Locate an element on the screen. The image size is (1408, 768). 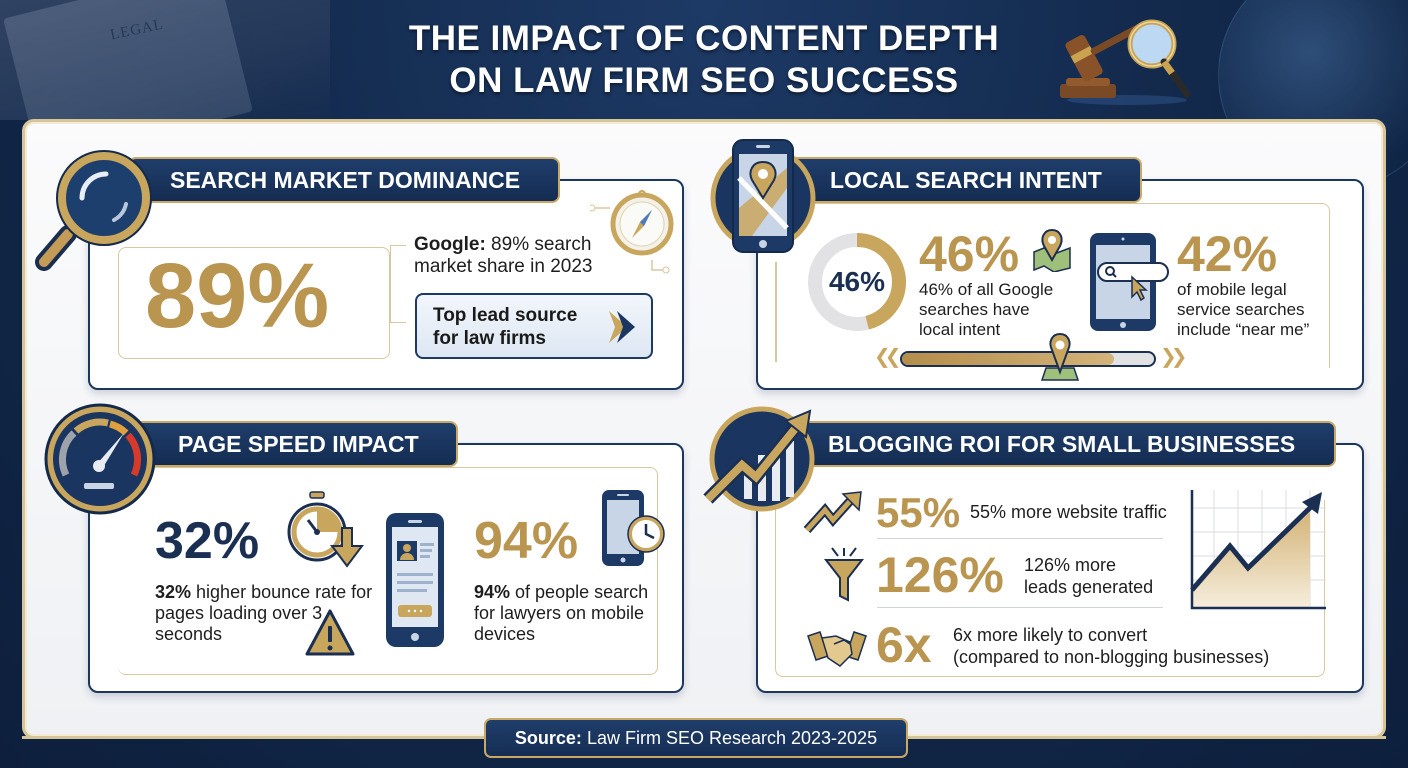
local-progress-track is located at coordinates (1028, 359).